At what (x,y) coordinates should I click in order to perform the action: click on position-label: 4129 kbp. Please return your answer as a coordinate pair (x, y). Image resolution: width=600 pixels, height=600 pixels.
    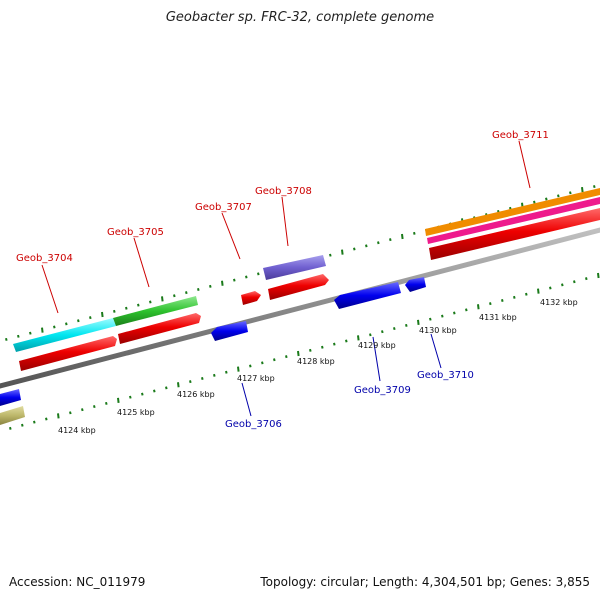
    Looking at the image, I should click on (377, 345).